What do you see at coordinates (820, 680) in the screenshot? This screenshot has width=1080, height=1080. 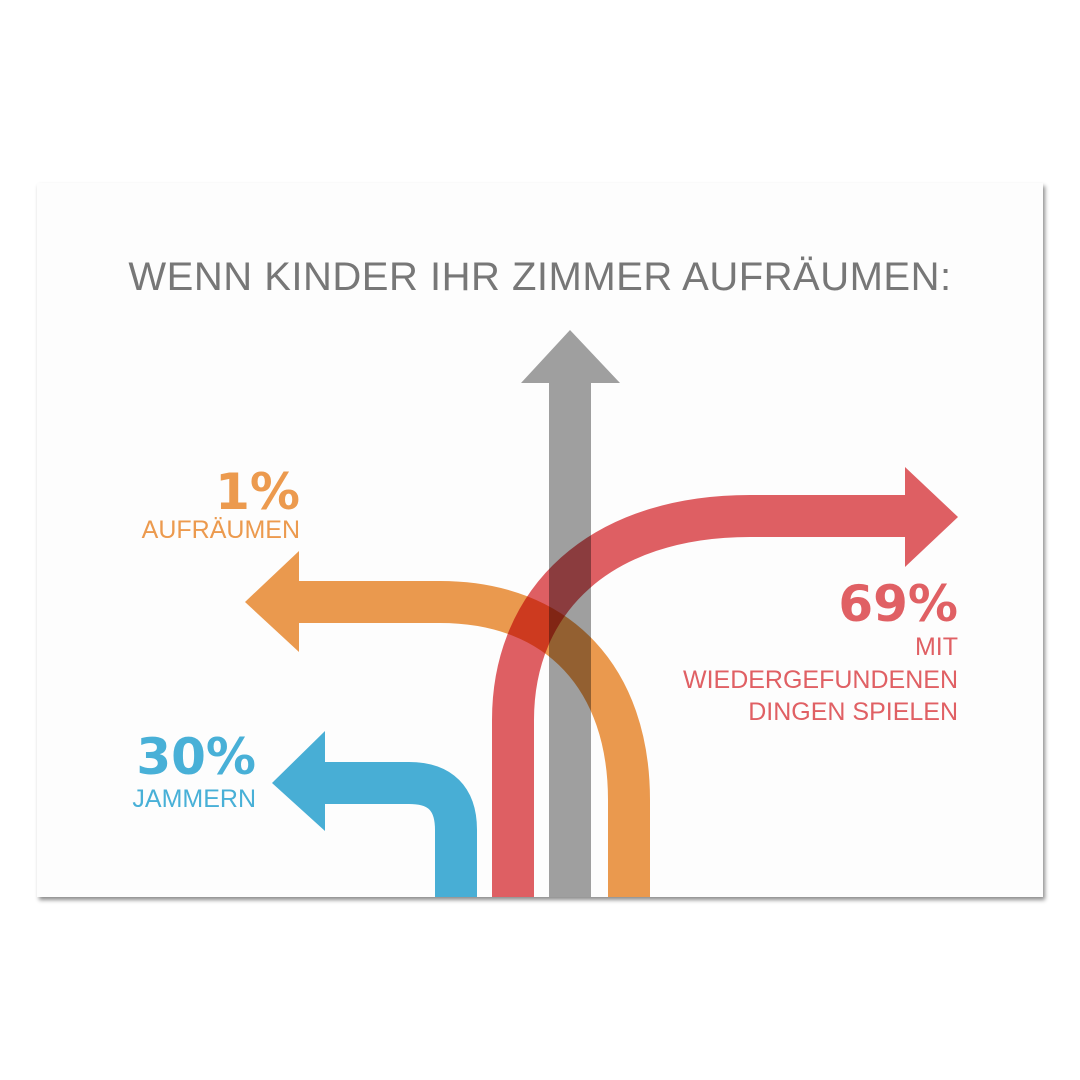 I see `label-spielen-line2: WIEDERGEFUNDENEN` at bounding box center [820, 680].